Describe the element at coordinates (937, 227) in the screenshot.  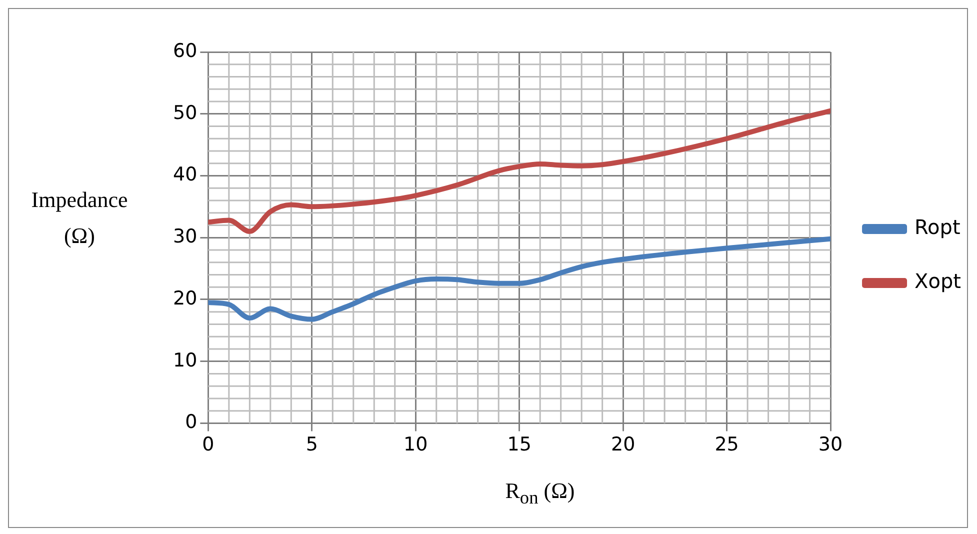
I see `legend-label: Ropt` at that location.